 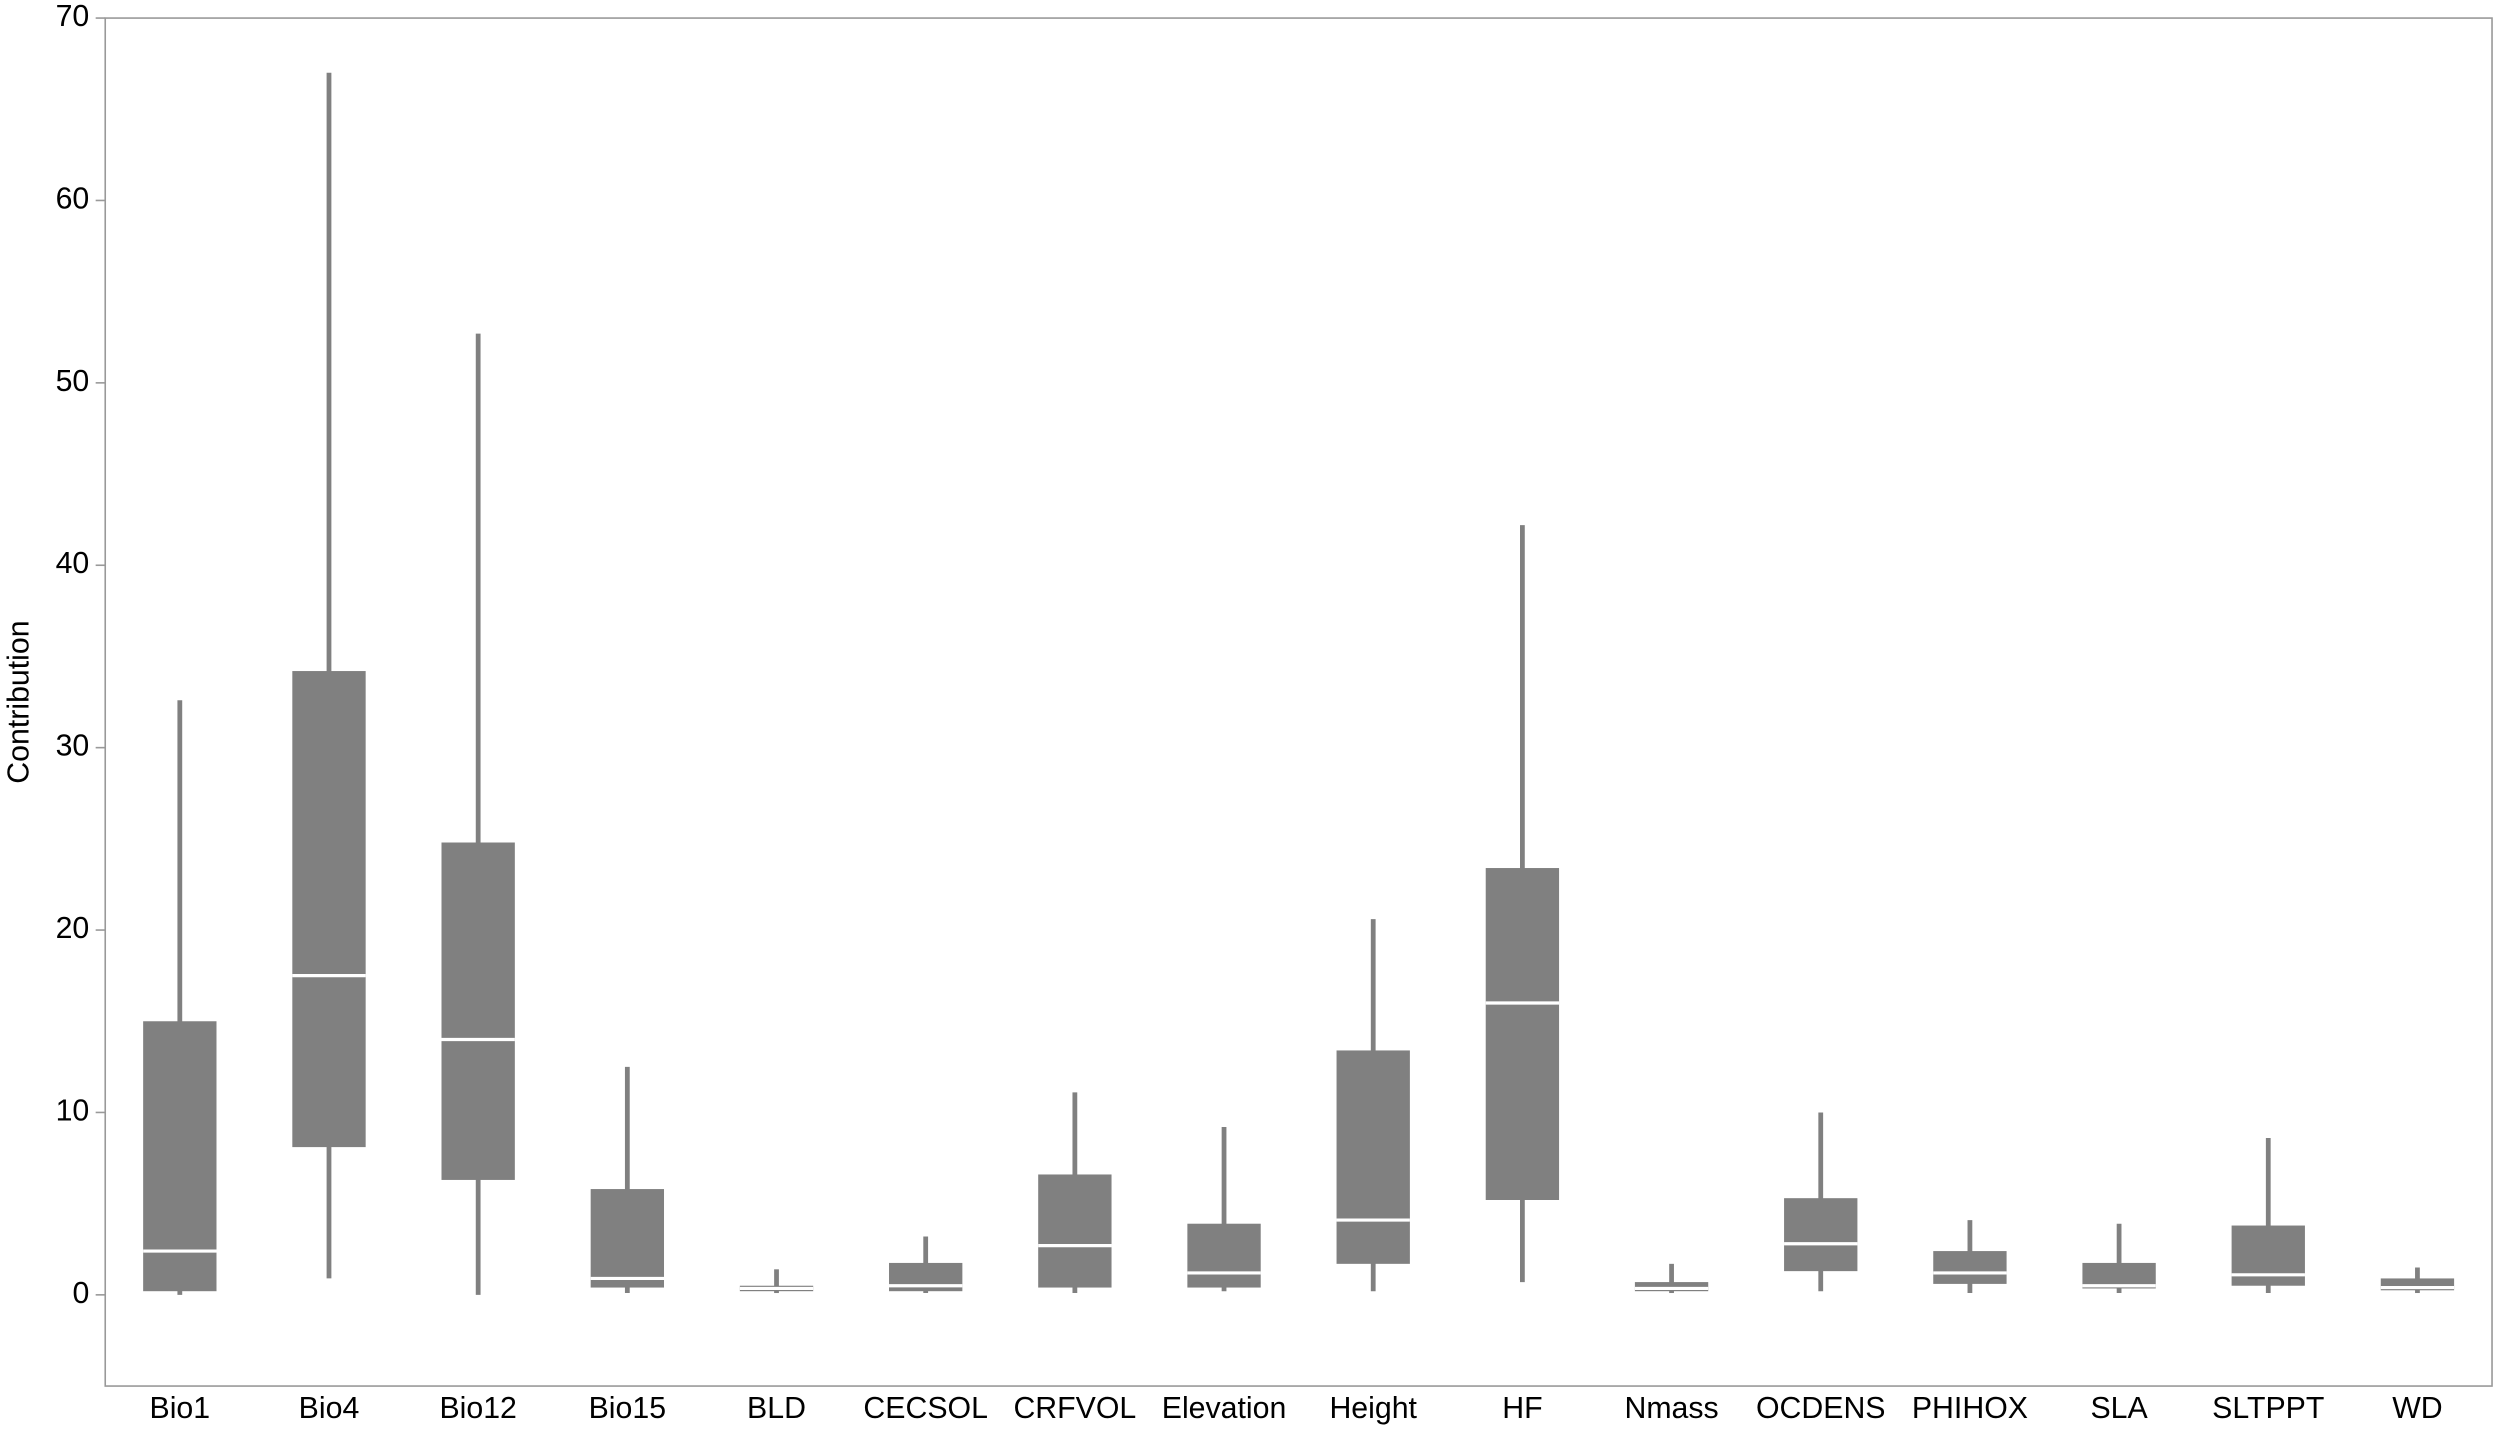 What do you see at coordinates (925, 1408) in the screenshot?
I see `x-tick-label: CECSOL` at bounding box center [925, 1408].